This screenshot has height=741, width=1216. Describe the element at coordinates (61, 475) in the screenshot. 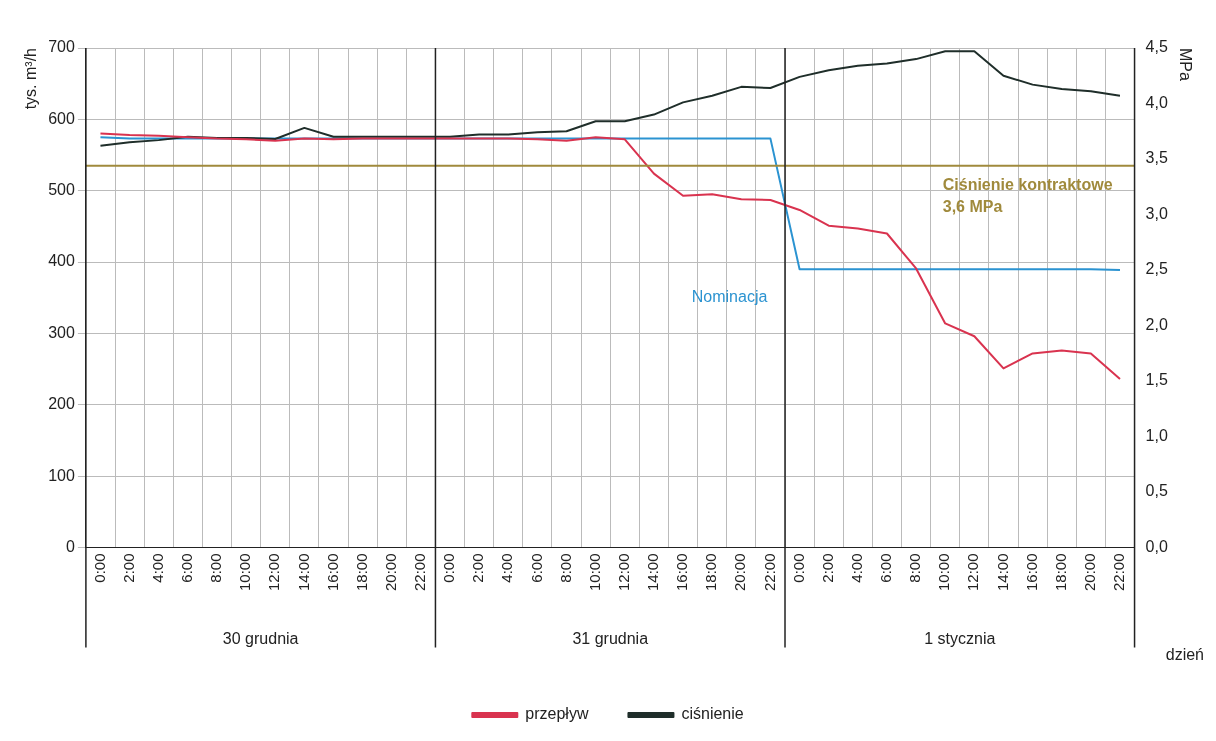

I see `y-tick-label: 100` at that location.